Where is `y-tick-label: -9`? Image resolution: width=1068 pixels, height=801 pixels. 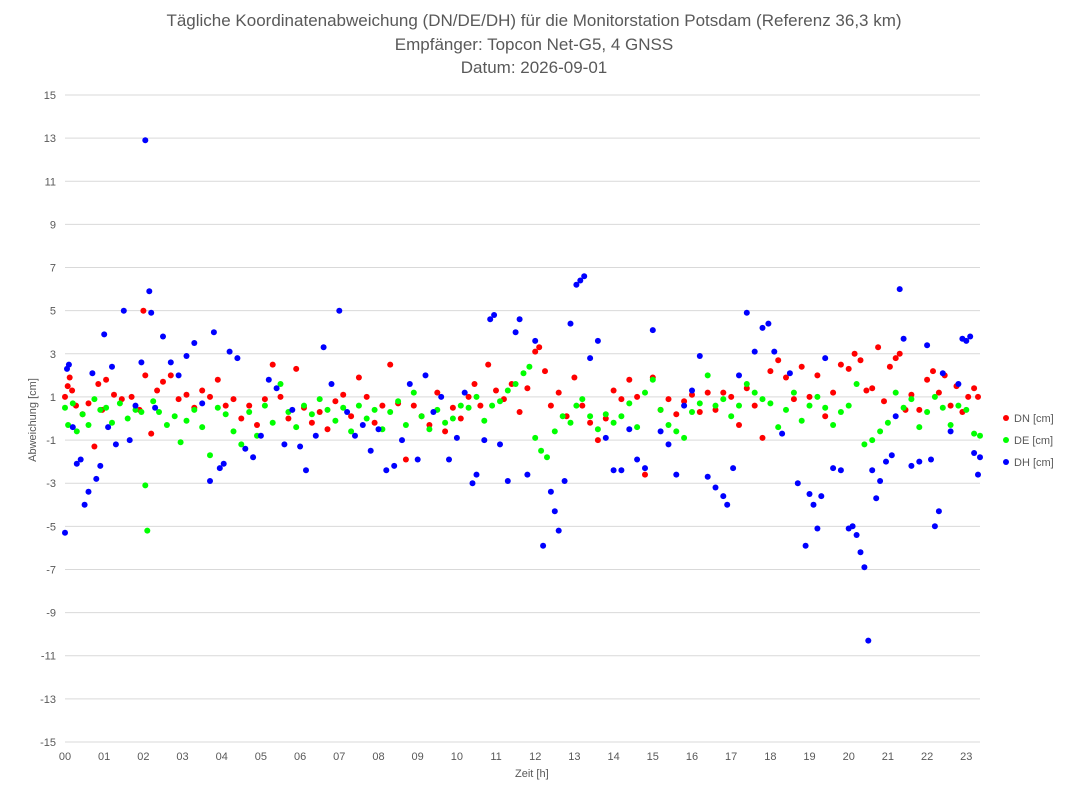
y-tick-label: -9 is located at coordinates (51, 614).